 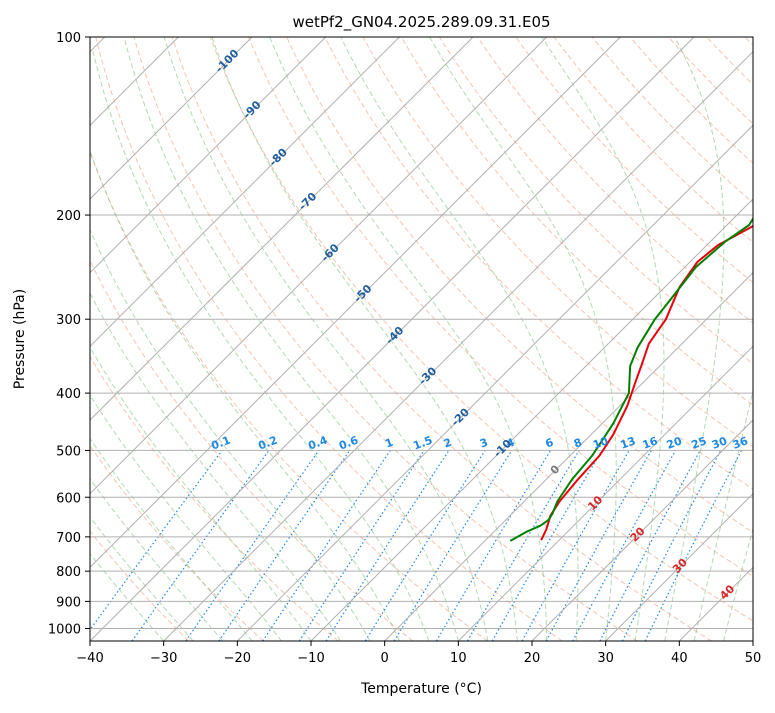 I want to click on mixing-ratio-label: 16, so click(x=650, y=443).